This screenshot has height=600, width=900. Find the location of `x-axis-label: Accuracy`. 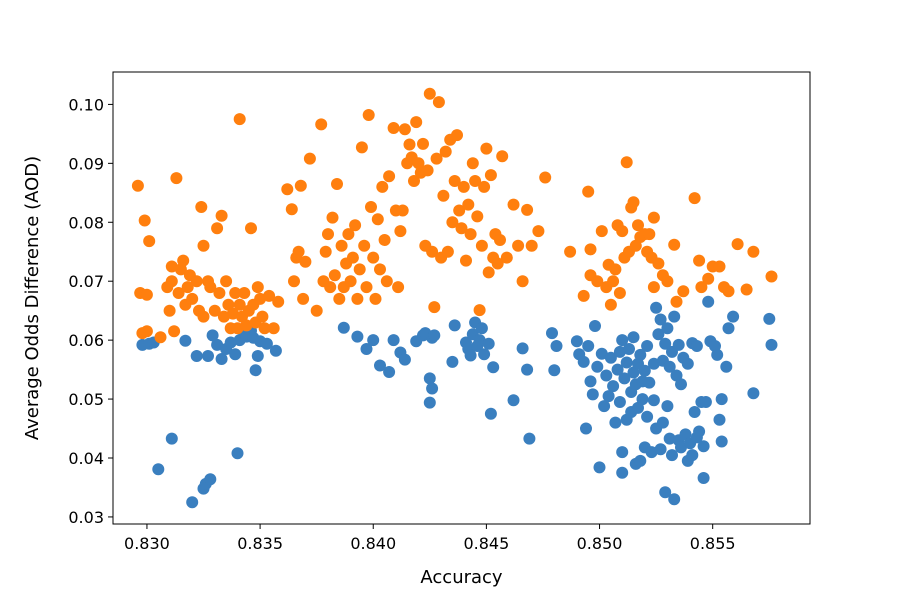

x-axis-label: Accuracy is located at coordinates (461, 577).